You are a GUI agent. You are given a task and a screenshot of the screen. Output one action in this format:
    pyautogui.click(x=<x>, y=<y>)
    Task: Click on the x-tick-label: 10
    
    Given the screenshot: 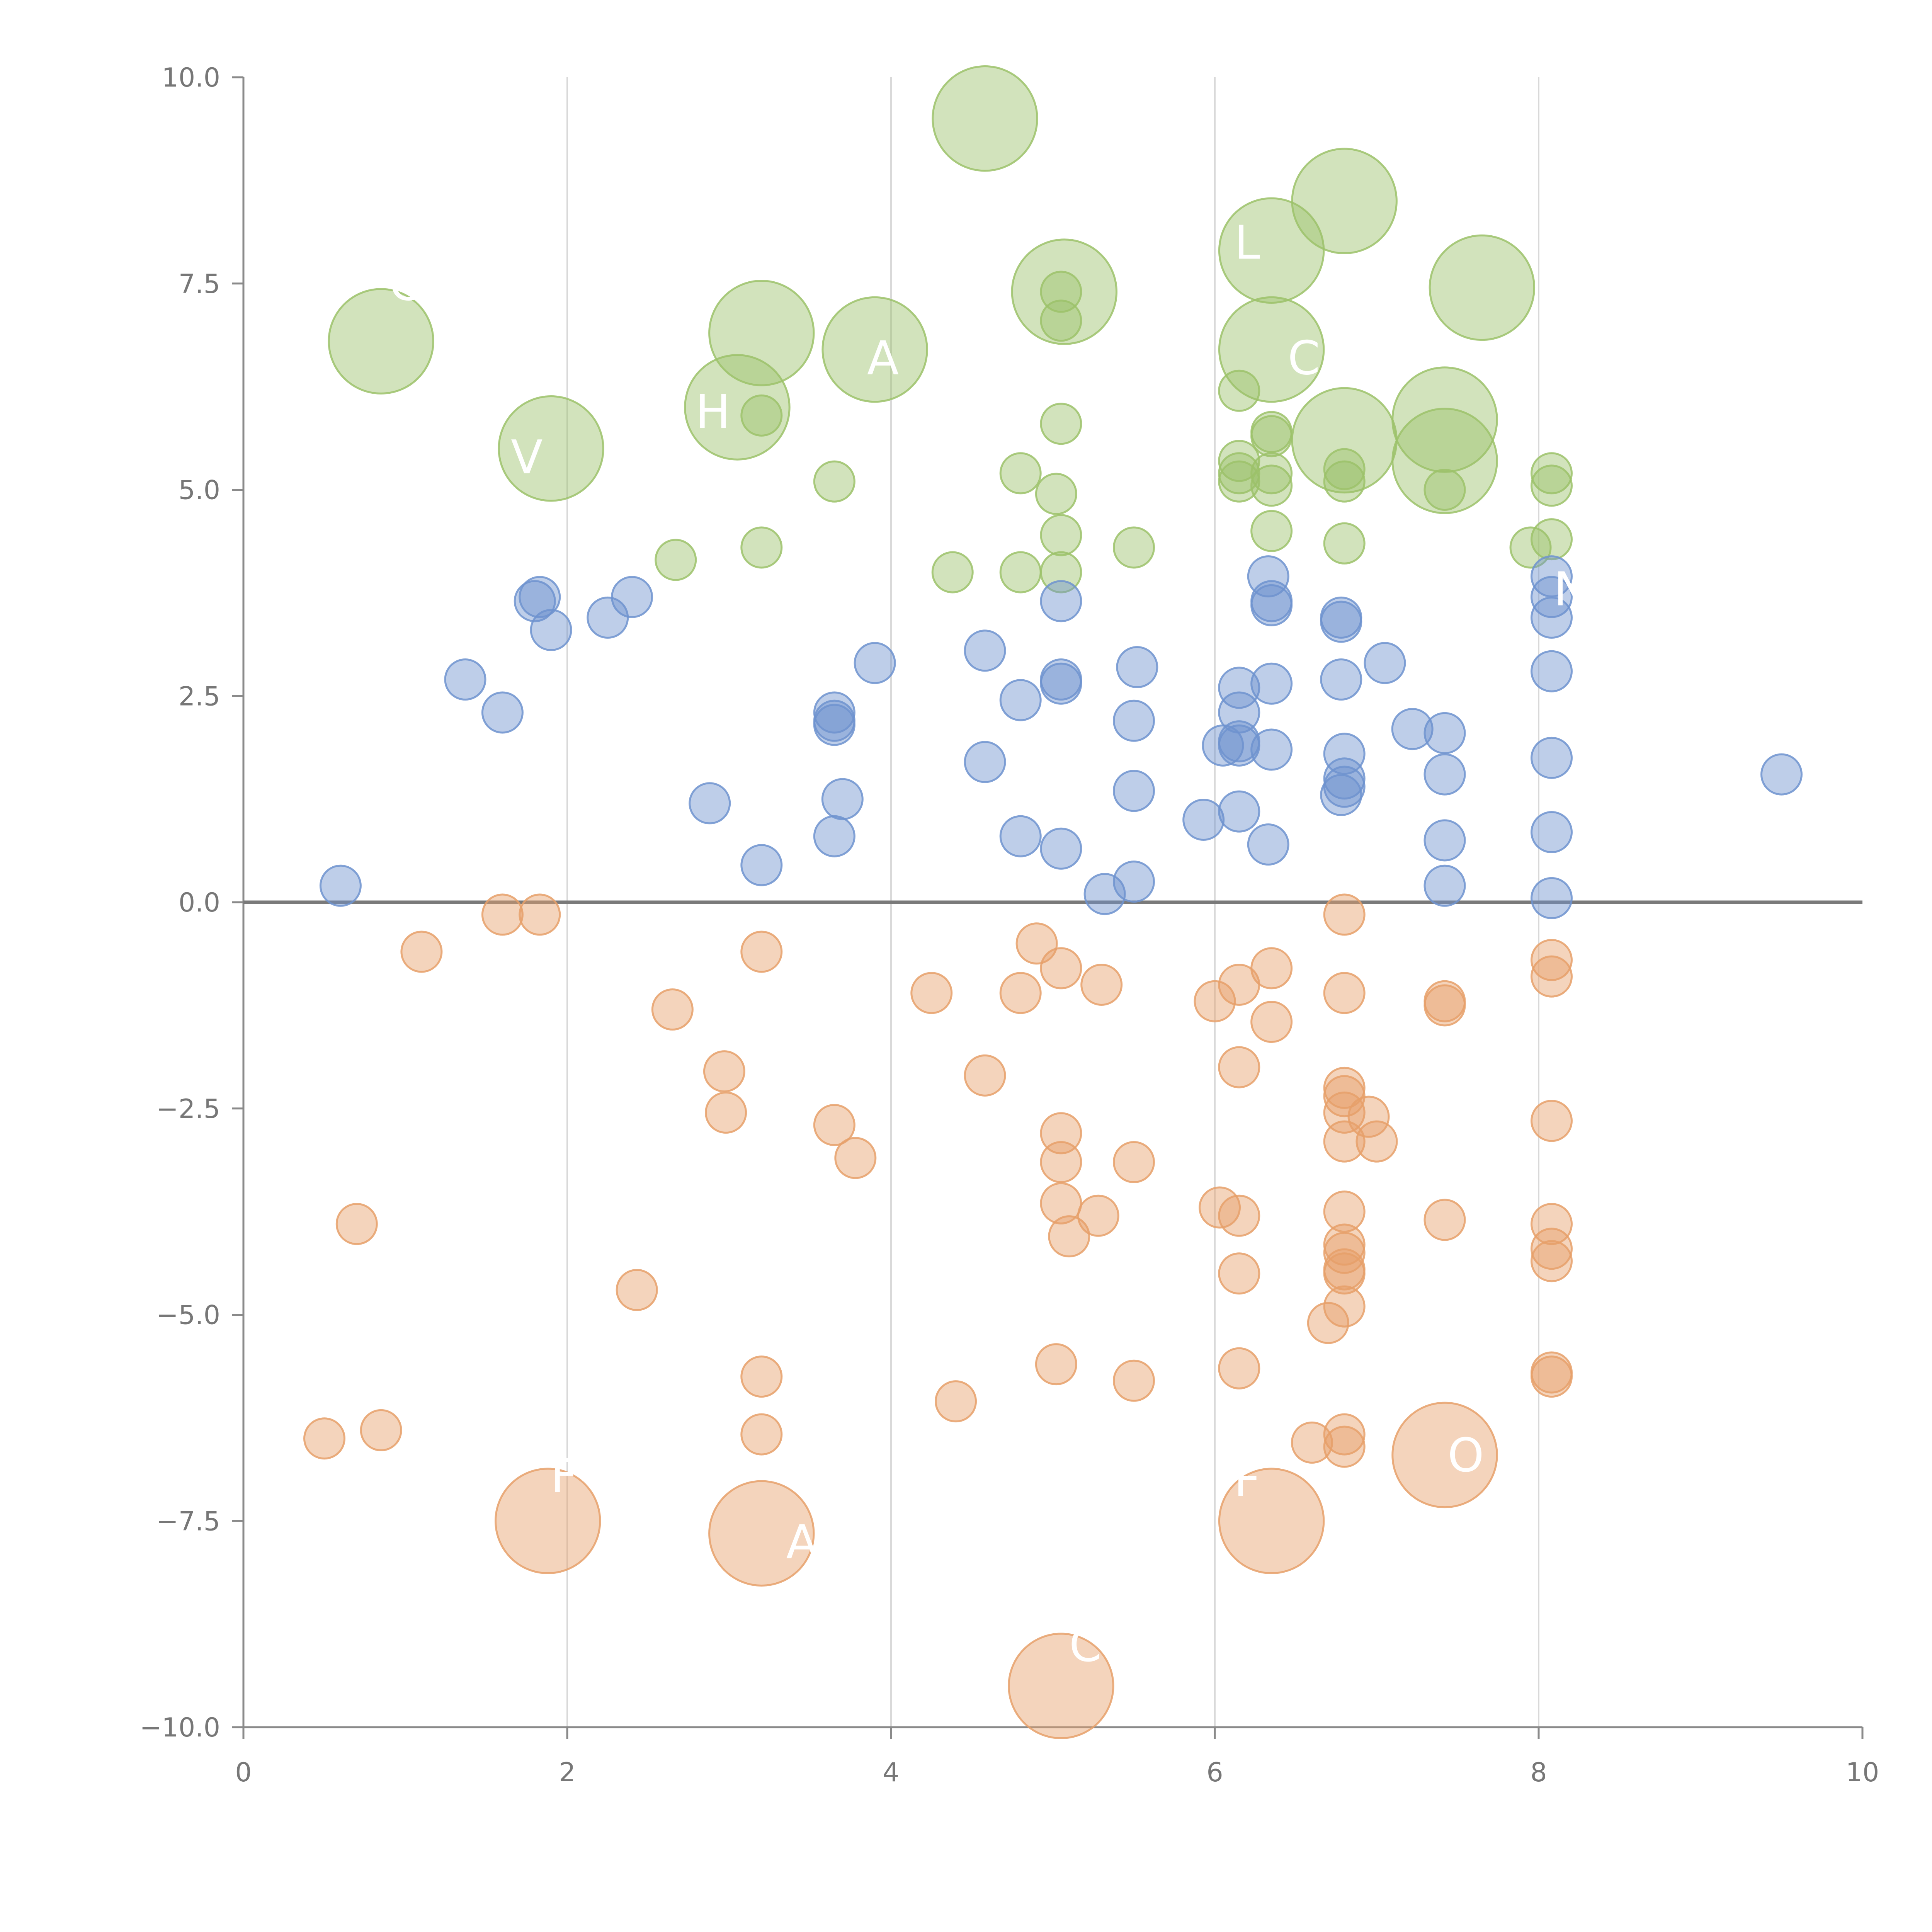 What is the action you would take?
    pyautogui.click(x=1863, y=1772)
    